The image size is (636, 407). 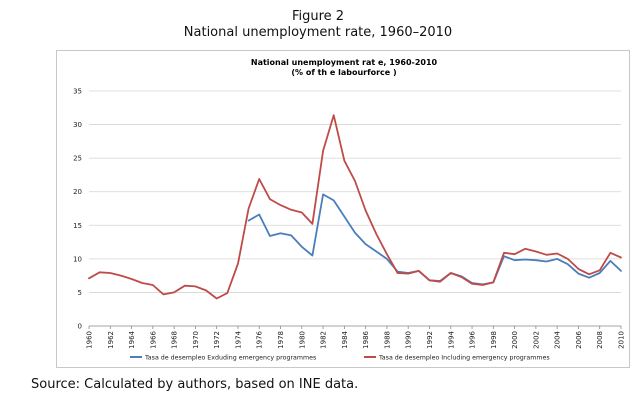 I want to click on x-tick-label: 1986, so click(x=366, y=339).